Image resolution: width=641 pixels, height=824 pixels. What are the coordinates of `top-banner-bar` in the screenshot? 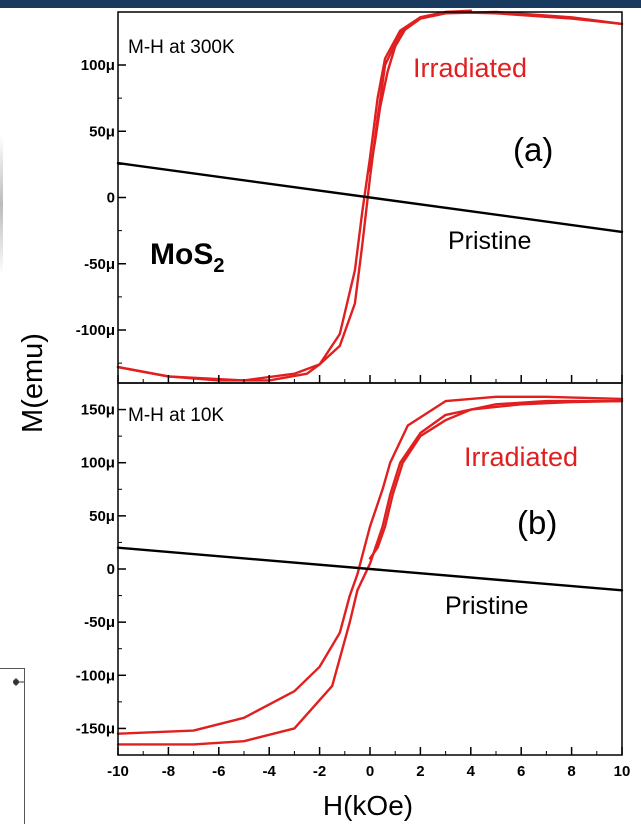 It's located at (320, 4).